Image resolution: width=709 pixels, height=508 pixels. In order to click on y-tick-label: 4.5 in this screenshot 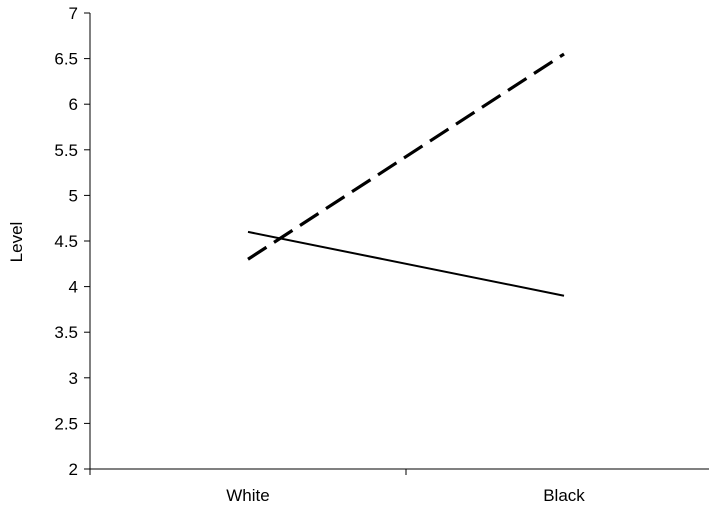, I will do `click(66, 241)`.